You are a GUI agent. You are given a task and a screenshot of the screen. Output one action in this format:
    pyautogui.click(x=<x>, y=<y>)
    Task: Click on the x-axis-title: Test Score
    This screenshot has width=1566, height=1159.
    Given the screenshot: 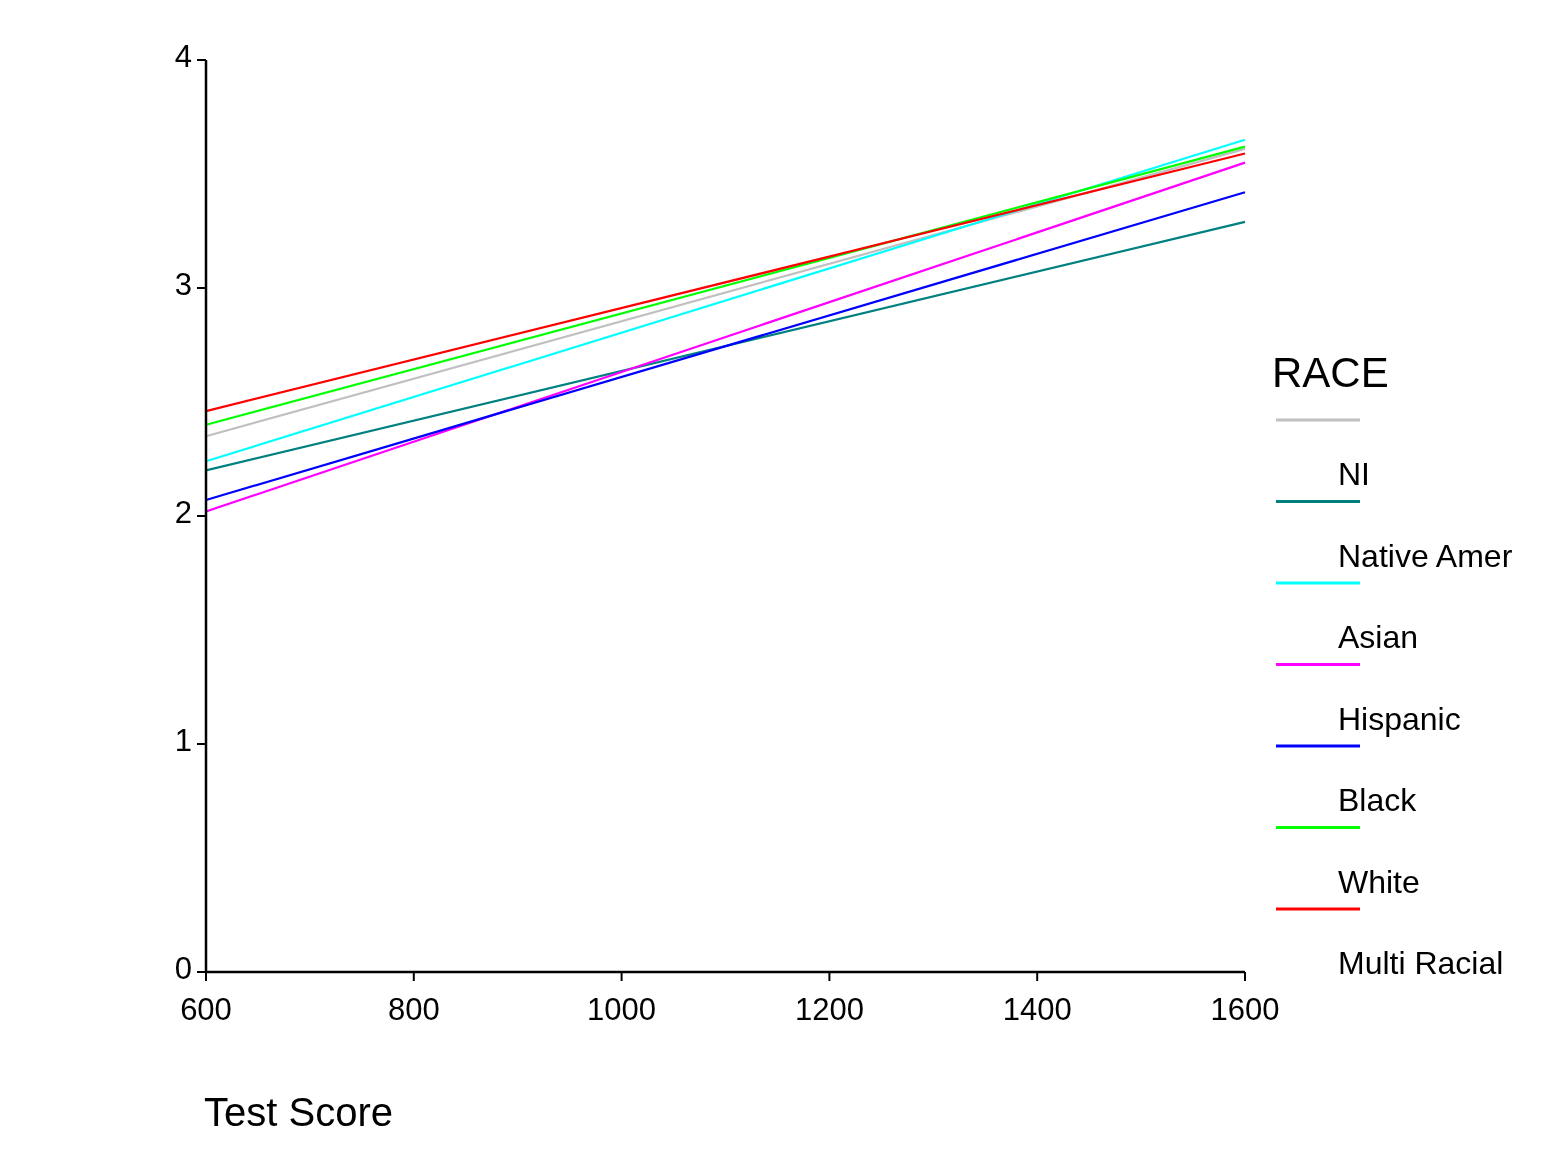 What is the action you would take?
    pyautogui.click(x=298, y=1112)
    